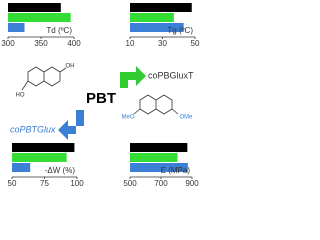 This screenshot has width=320, height=240. Describe the element at coordinates (186, 118) in the screenshot. I see `molecule-label: OMe` at that location.